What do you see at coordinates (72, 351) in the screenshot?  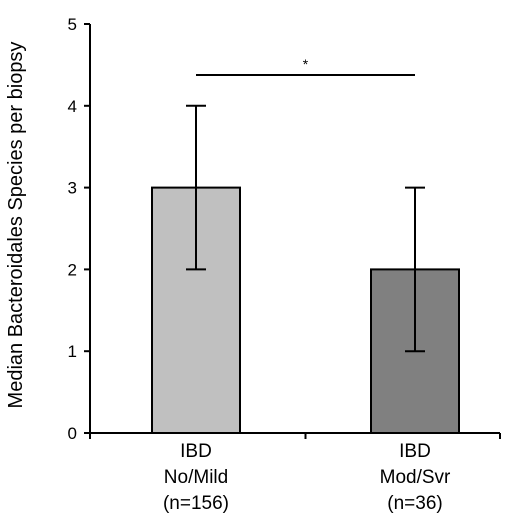 I see `y-tick-label: 1` at bounding box center [72, 351].